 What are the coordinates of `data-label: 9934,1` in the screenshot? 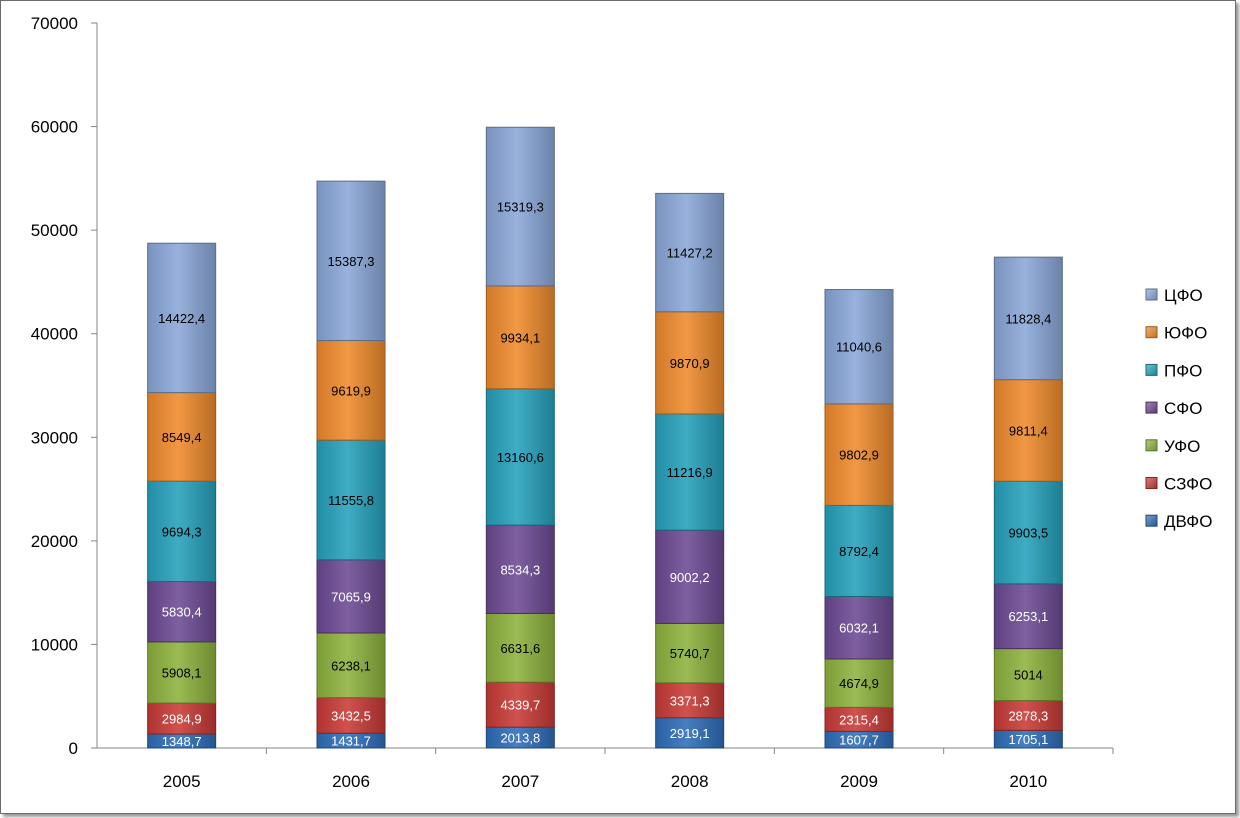 It's located at (520, 337).